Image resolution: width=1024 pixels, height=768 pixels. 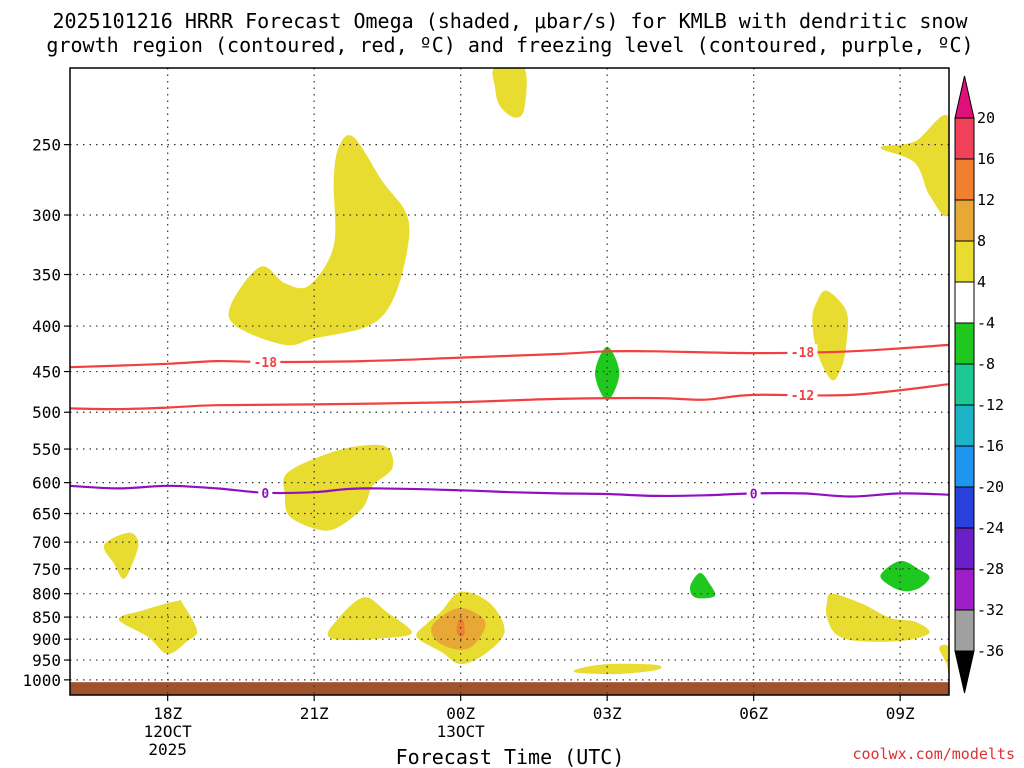 What do you see at coordinates (753, 713) in the screenshot?
I see `x-tick-label-14-0: 06Z` at bounding box center [753, 713].